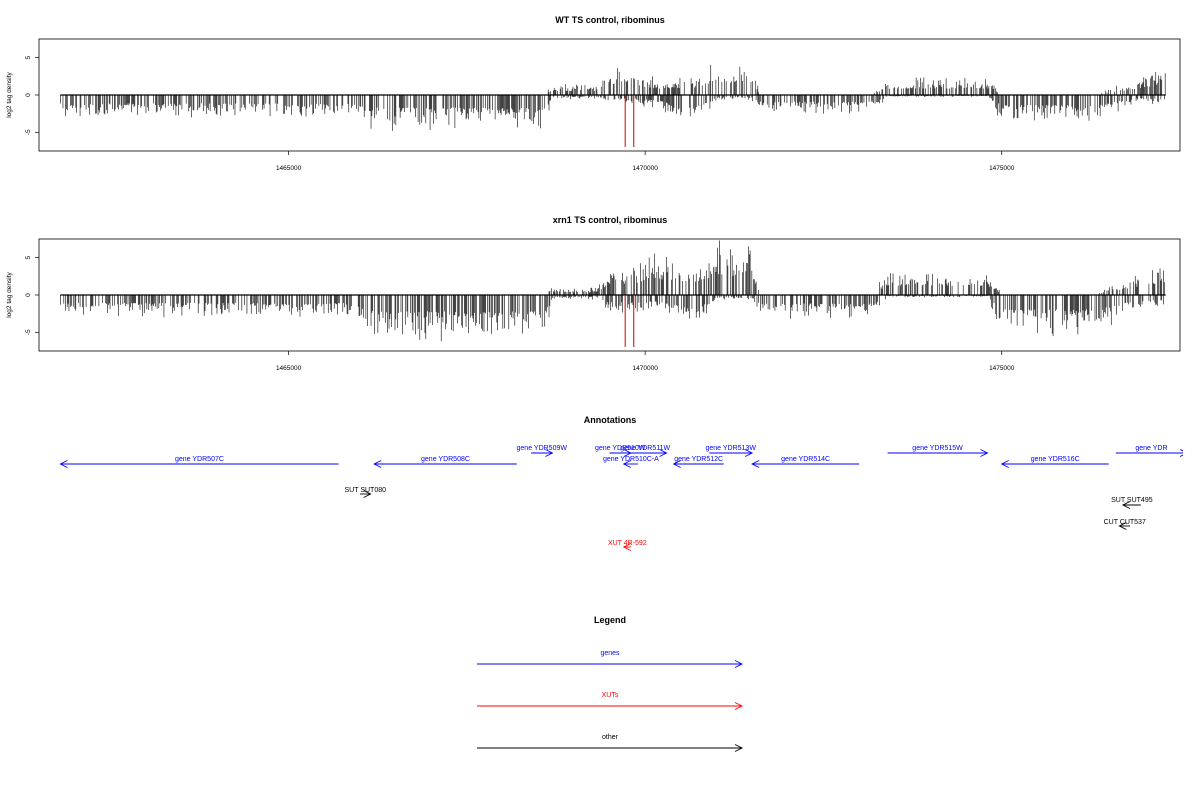 The width and height of the screenshot is (1200, 800). What do you see at coordinates (9, 294) in the screenshot?
I see `xrn1-y-axis-label: log2 tag density` at bounding box center [9, 294].